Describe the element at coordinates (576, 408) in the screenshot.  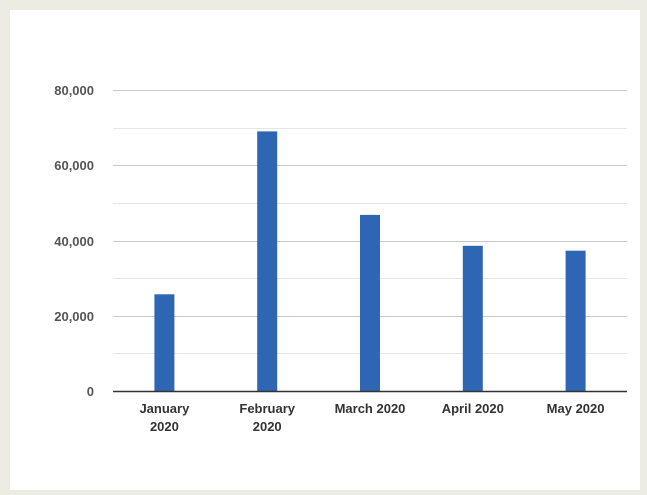
I see `x-tick-label: May 2020` at that location.